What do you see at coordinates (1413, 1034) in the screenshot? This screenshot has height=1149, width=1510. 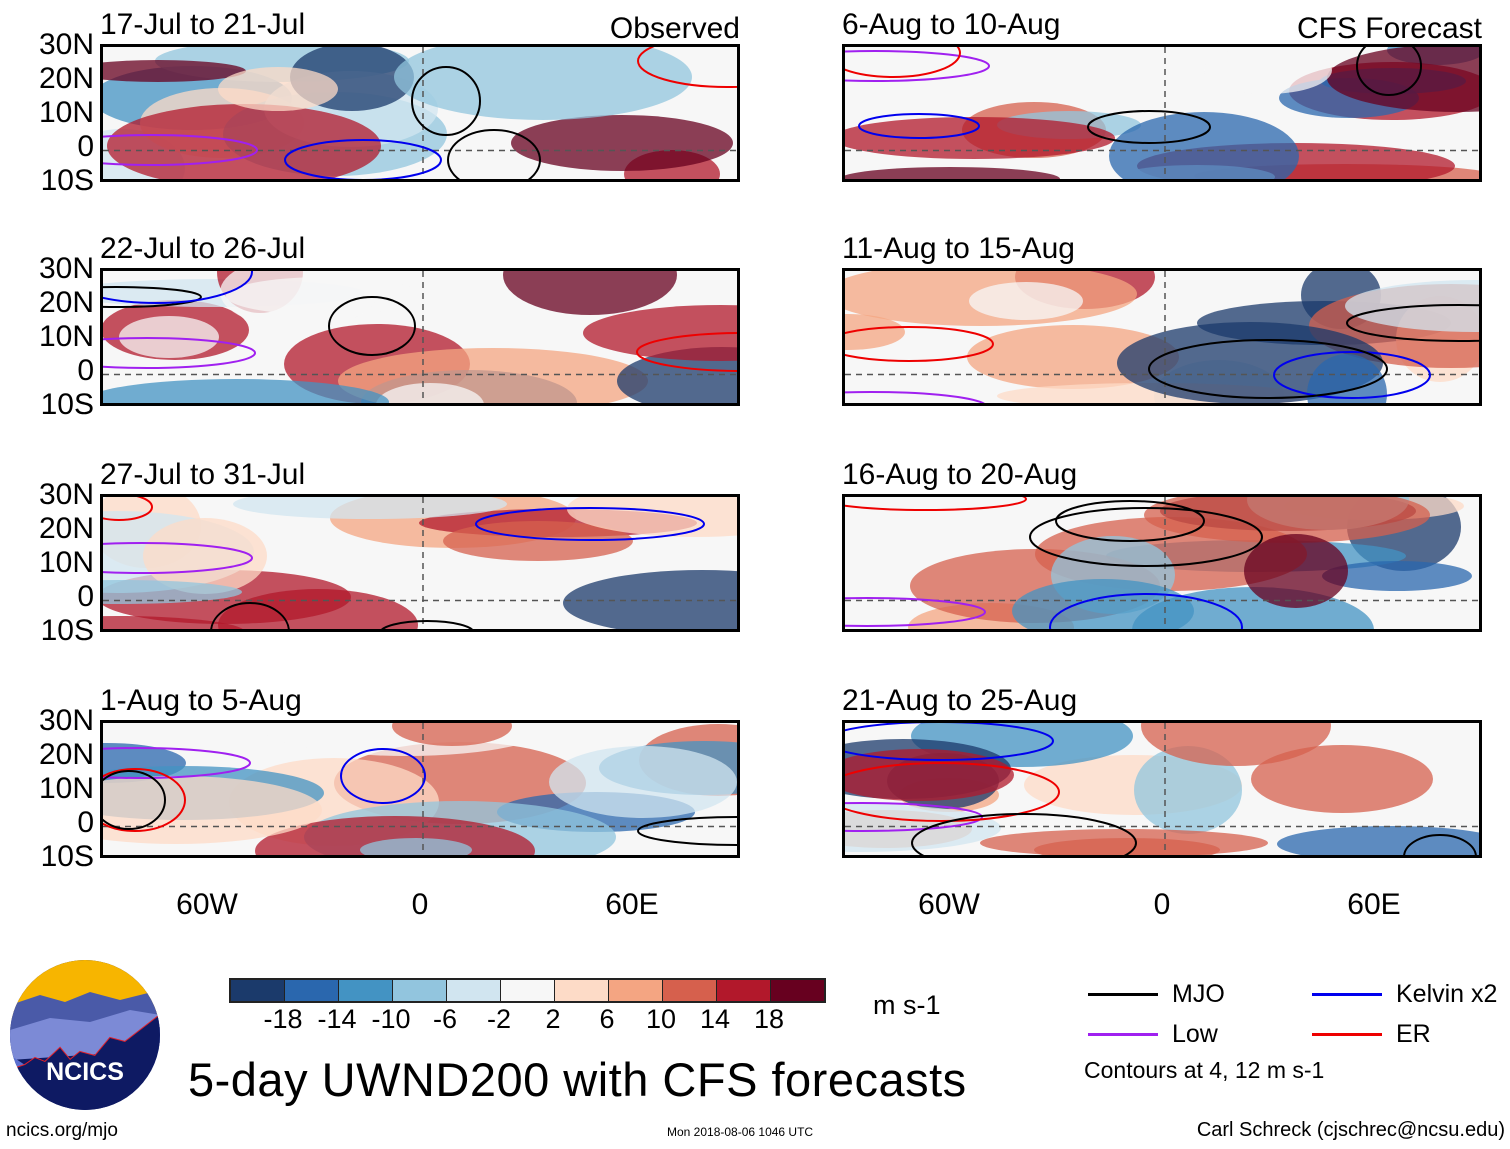 I see `legend-label-er: ER` at bounding box center [1413, 1034].